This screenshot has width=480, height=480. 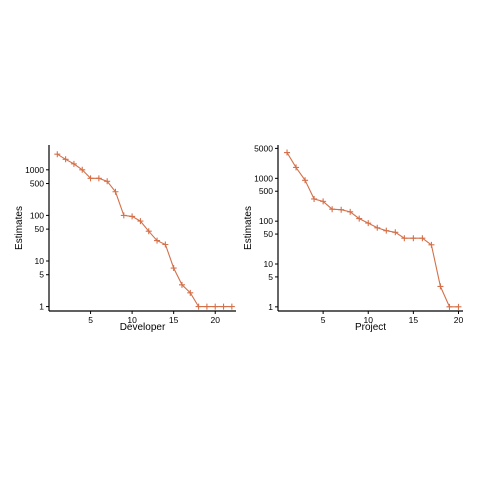 What do you see at coordinates (370, 327) in the screenshot?
I see `x-axis-title: Project` at bounding box center [370, 327].